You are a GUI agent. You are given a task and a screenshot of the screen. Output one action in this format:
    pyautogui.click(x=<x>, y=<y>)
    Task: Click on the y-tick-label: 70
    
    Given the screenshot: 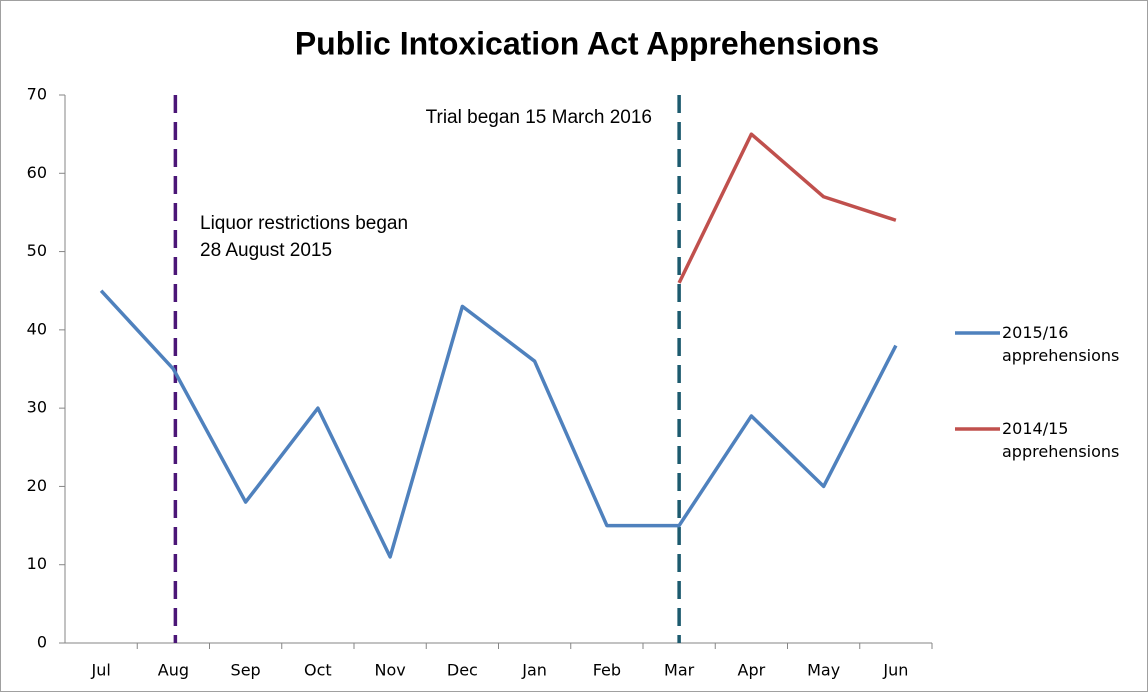 What is the action you would take?
    pyautogui.click(x=37, y=94)
    